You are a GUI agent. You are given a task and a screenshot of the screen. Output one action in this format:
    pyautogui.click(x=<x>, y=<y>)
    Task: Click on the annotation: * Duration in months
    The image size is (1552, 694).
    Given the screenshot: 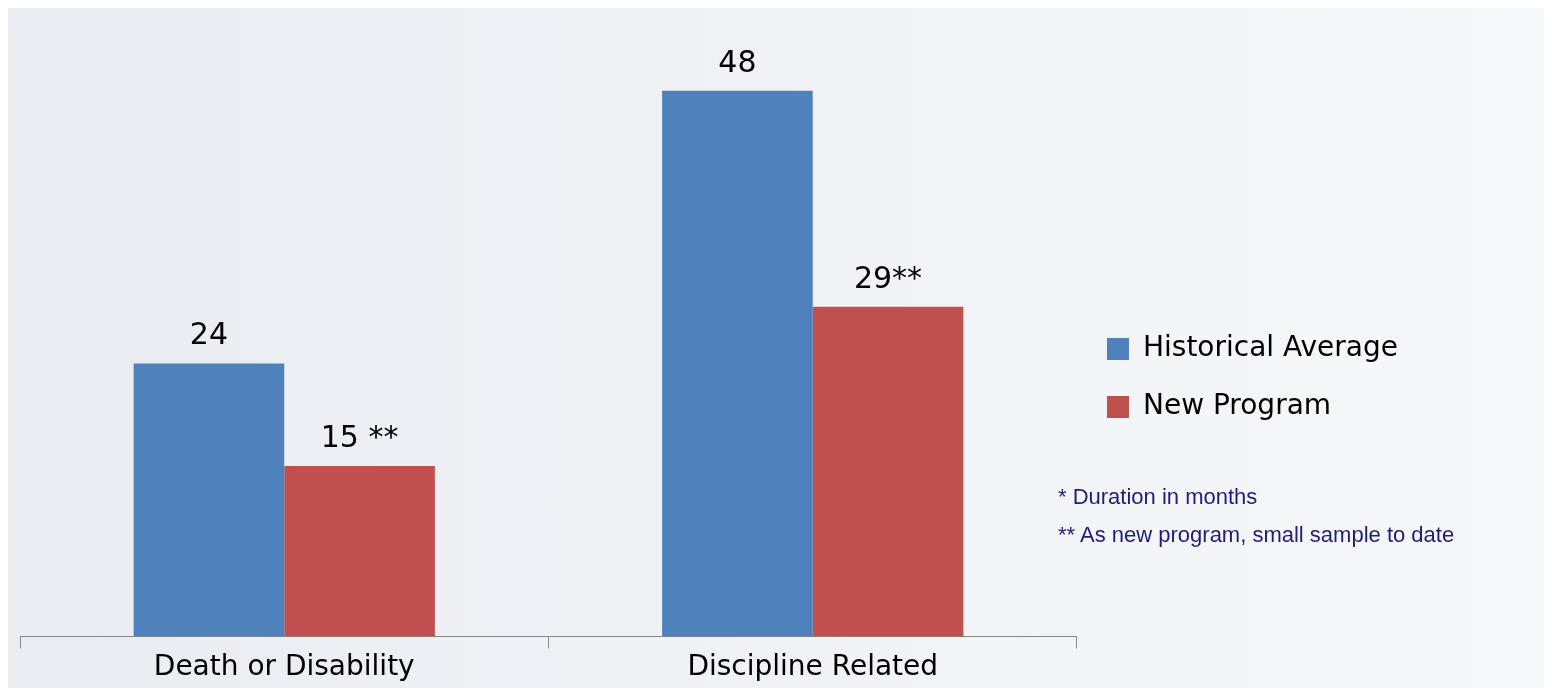 What is the action you would take?
    pyautogui.click(x=1158, y=497)
    